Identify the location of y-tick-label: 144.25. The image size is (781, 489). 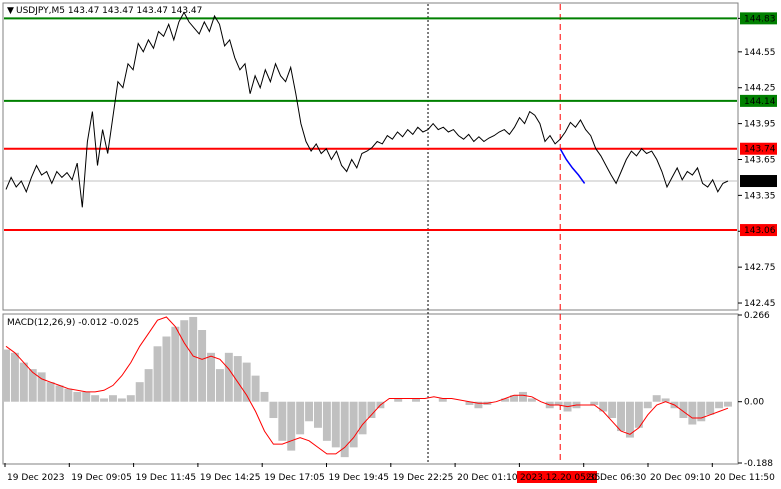
(760, 89).